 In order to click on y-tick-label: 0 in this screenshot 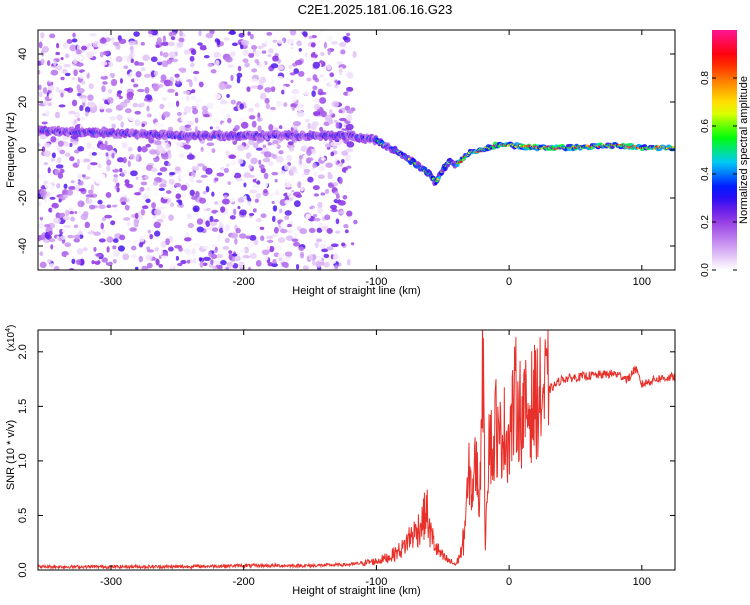, I will do `click(23, 150)`.